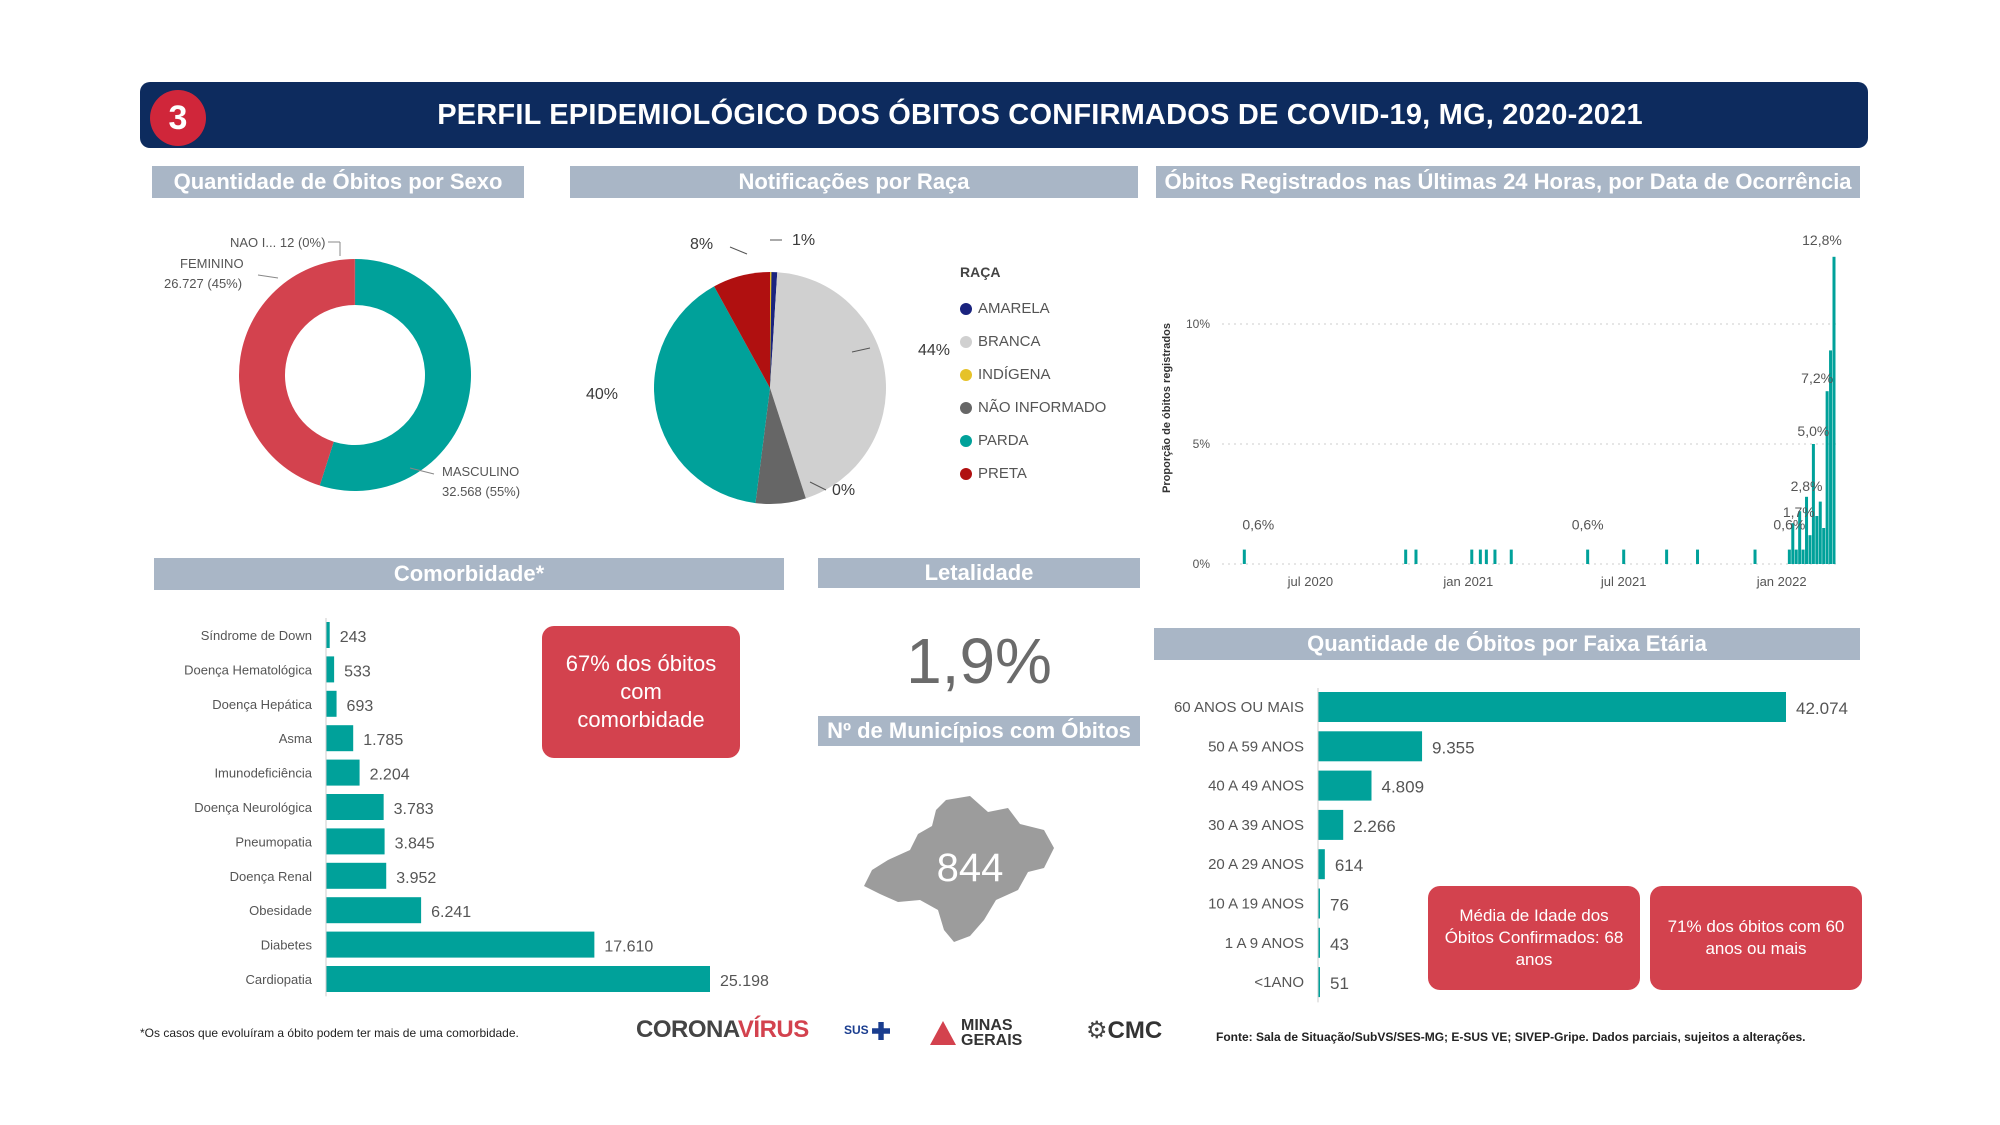 The image size is (2000, 1125). I want to click on category-label: Doença Hematológica, so click(248, 669).